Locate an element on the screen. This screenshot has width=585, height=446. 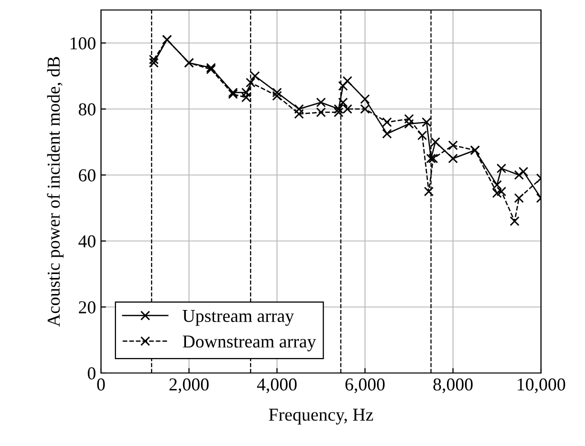
y-tick-label: 20 is located at coordinates (87, 307).